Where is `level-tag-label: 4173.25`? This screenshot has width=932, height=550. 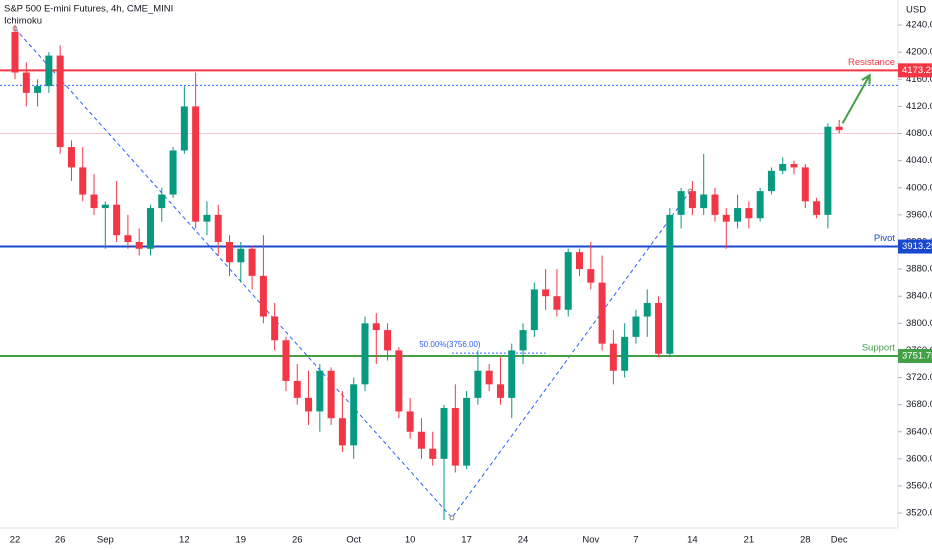
level-tag-label: 4173.25 is located at coordinates (917, 70).